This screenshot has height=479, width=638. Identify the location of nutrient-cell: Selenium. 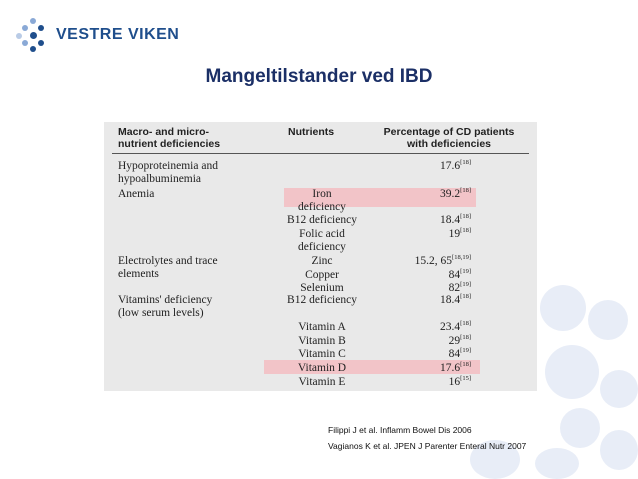
(322, 288).